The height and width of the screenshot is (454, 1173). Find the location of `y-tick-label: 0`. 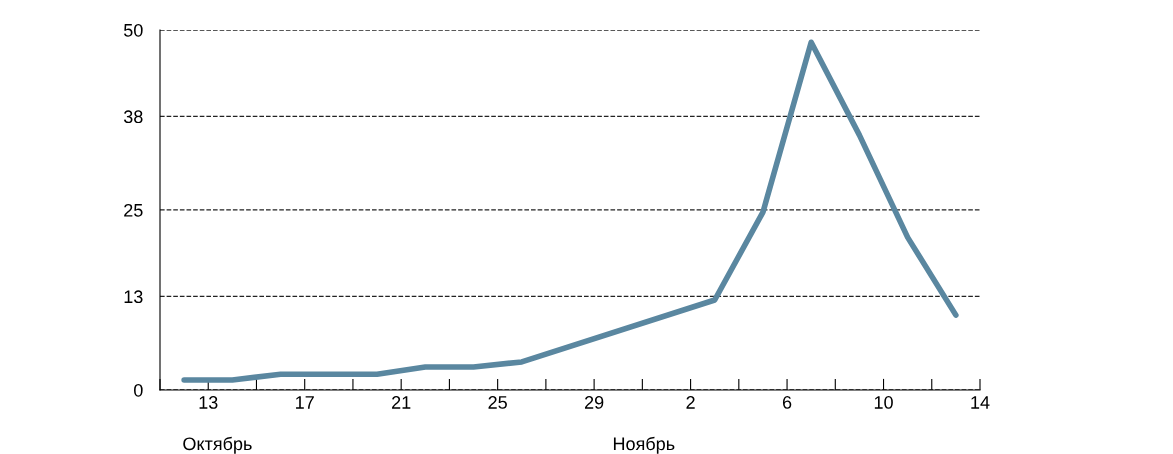

y-tick-label: 0 is located at coordinates (138, 390).